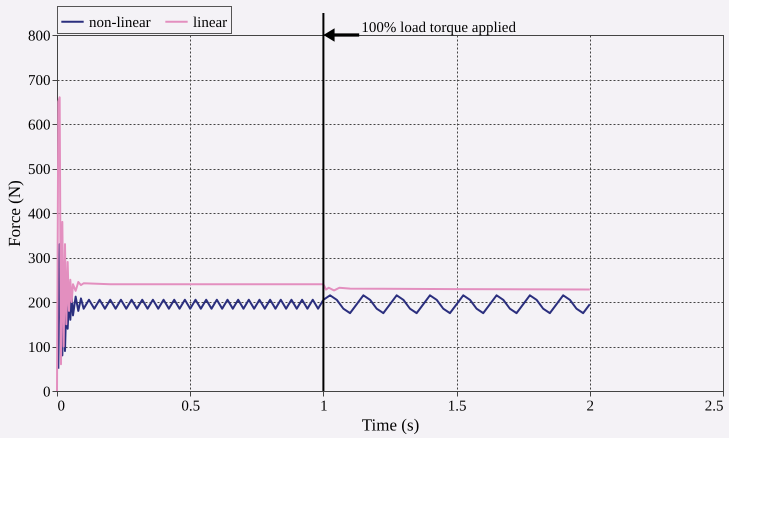  I want to click on legend-label: linear, so click(210, 22).